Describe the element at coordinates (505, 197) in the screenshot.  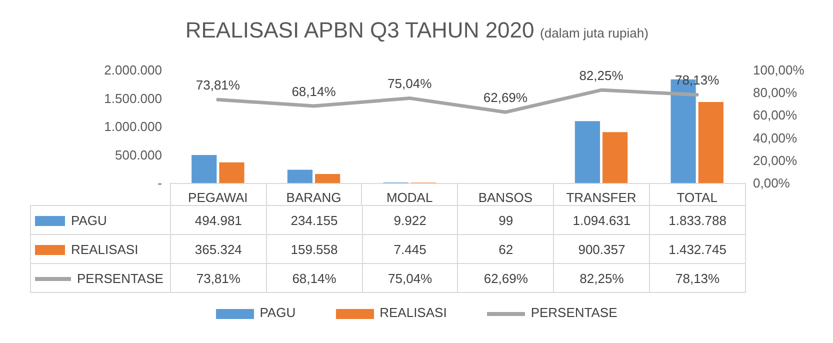
I see `x-tick-label: BANSOS` at that location.